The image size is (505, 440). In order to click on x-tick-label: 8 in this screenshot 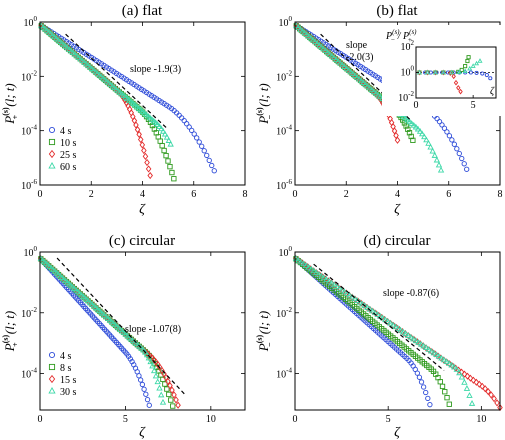, I will do `click(500, 194)`.